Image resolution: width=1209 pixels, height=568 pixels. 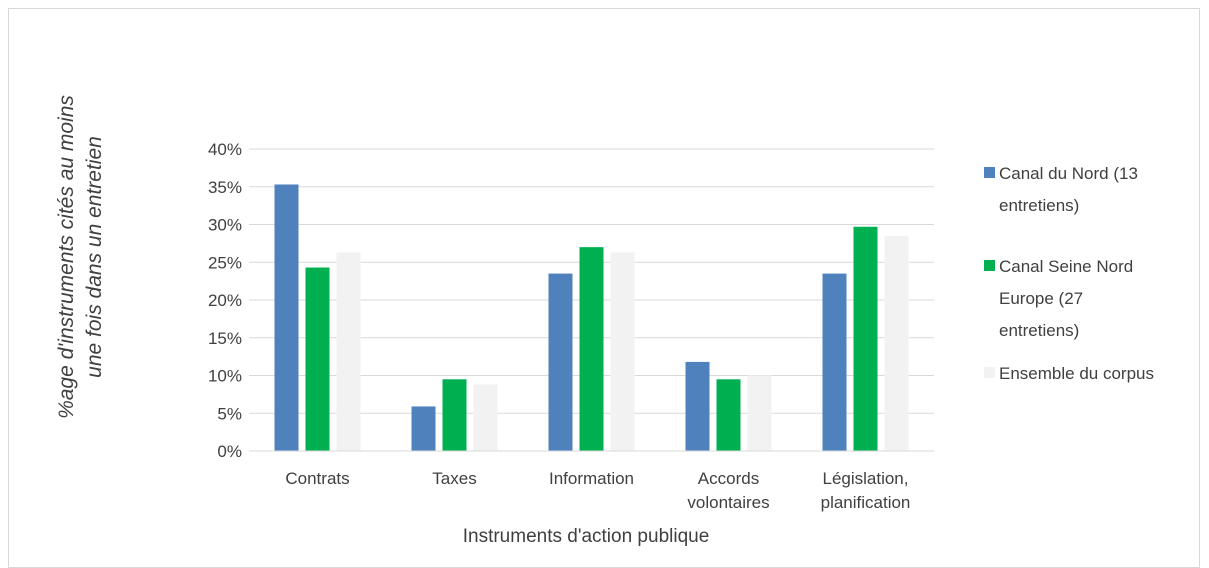 I want to click on x-category-label: Taxes, so click(x=454, y=478).